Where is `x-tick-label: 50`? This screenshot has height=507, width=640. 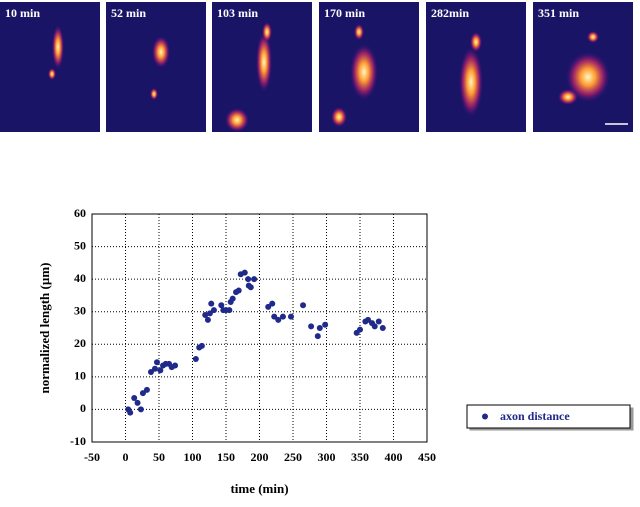 x-tick-label: 50 is located at coordinates (159, 457).